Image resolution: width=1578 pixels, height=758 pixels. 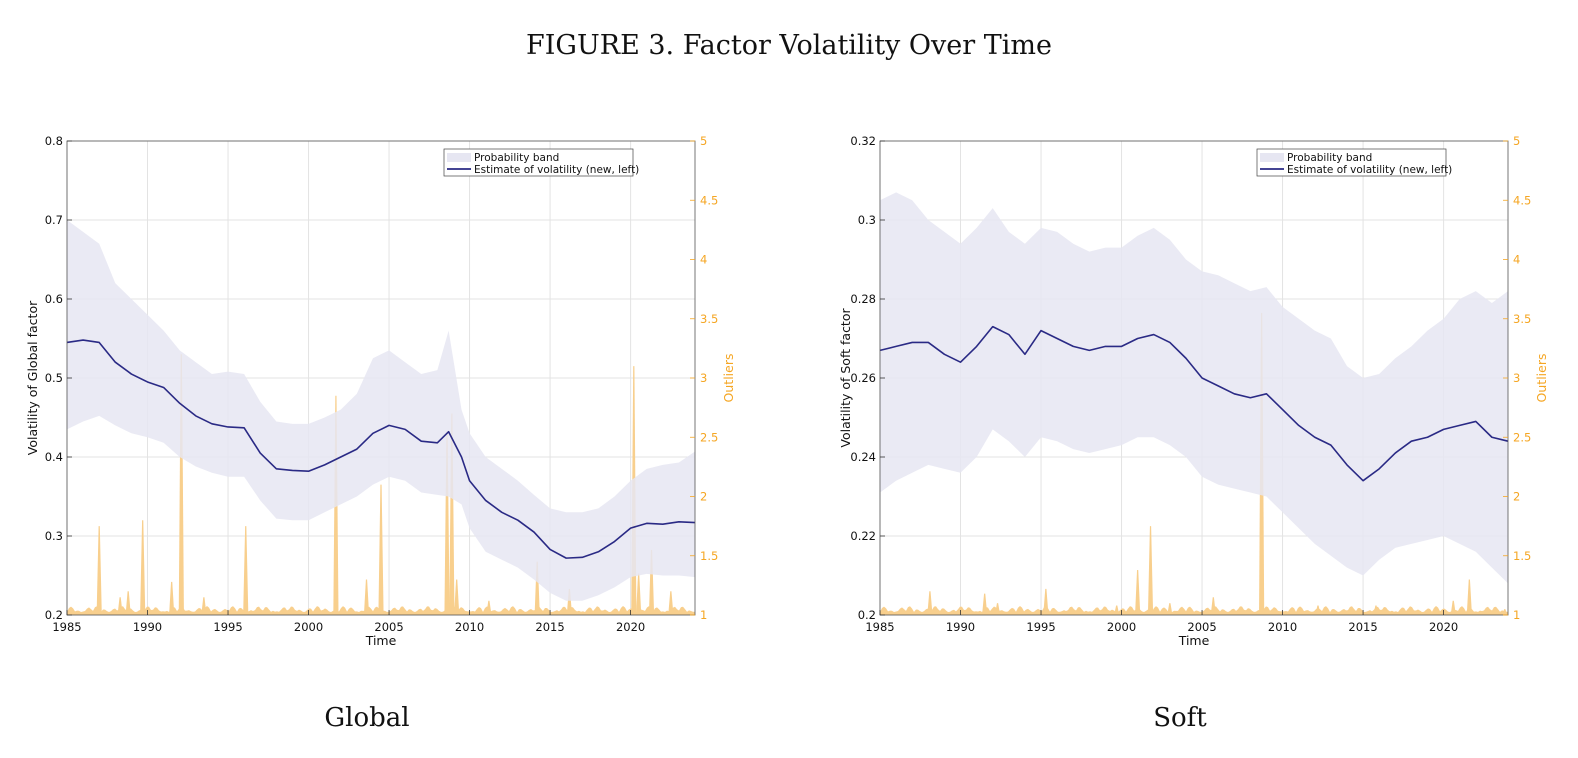 What do you see at coordinates (709, 437) in the screenshot?
I see `global-y2tick-label-3: 2.5` at bounding box center [709, 437].